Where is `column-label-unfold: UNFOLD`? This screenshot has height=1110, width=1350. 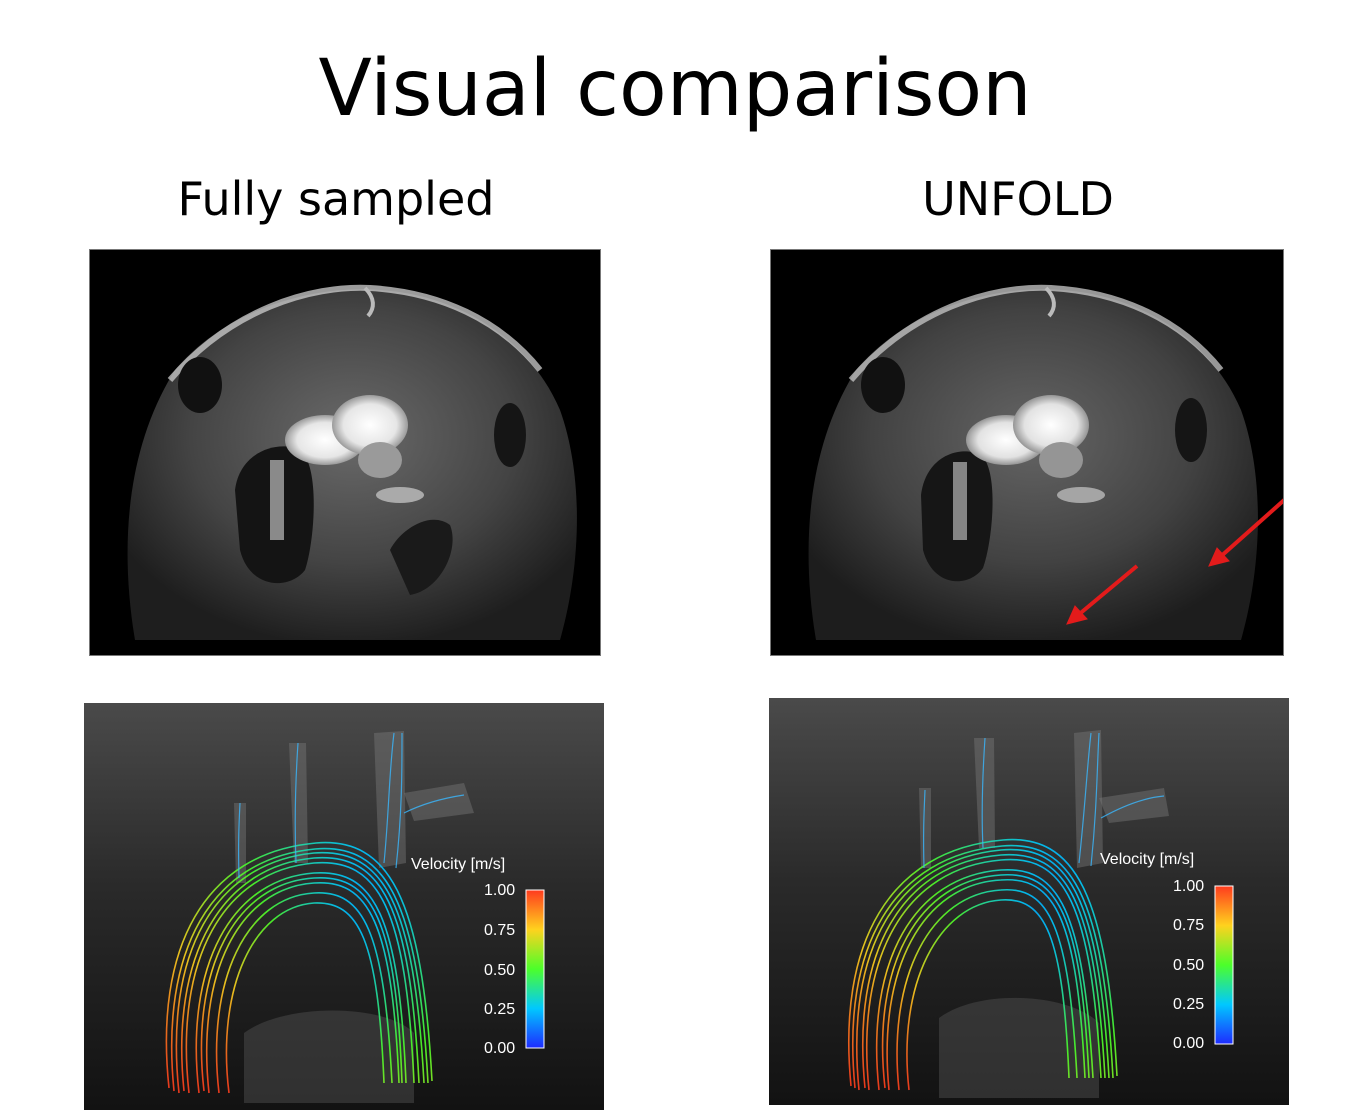
column-label-unfold: UNFOLD is located at coordinates (1018, 199).